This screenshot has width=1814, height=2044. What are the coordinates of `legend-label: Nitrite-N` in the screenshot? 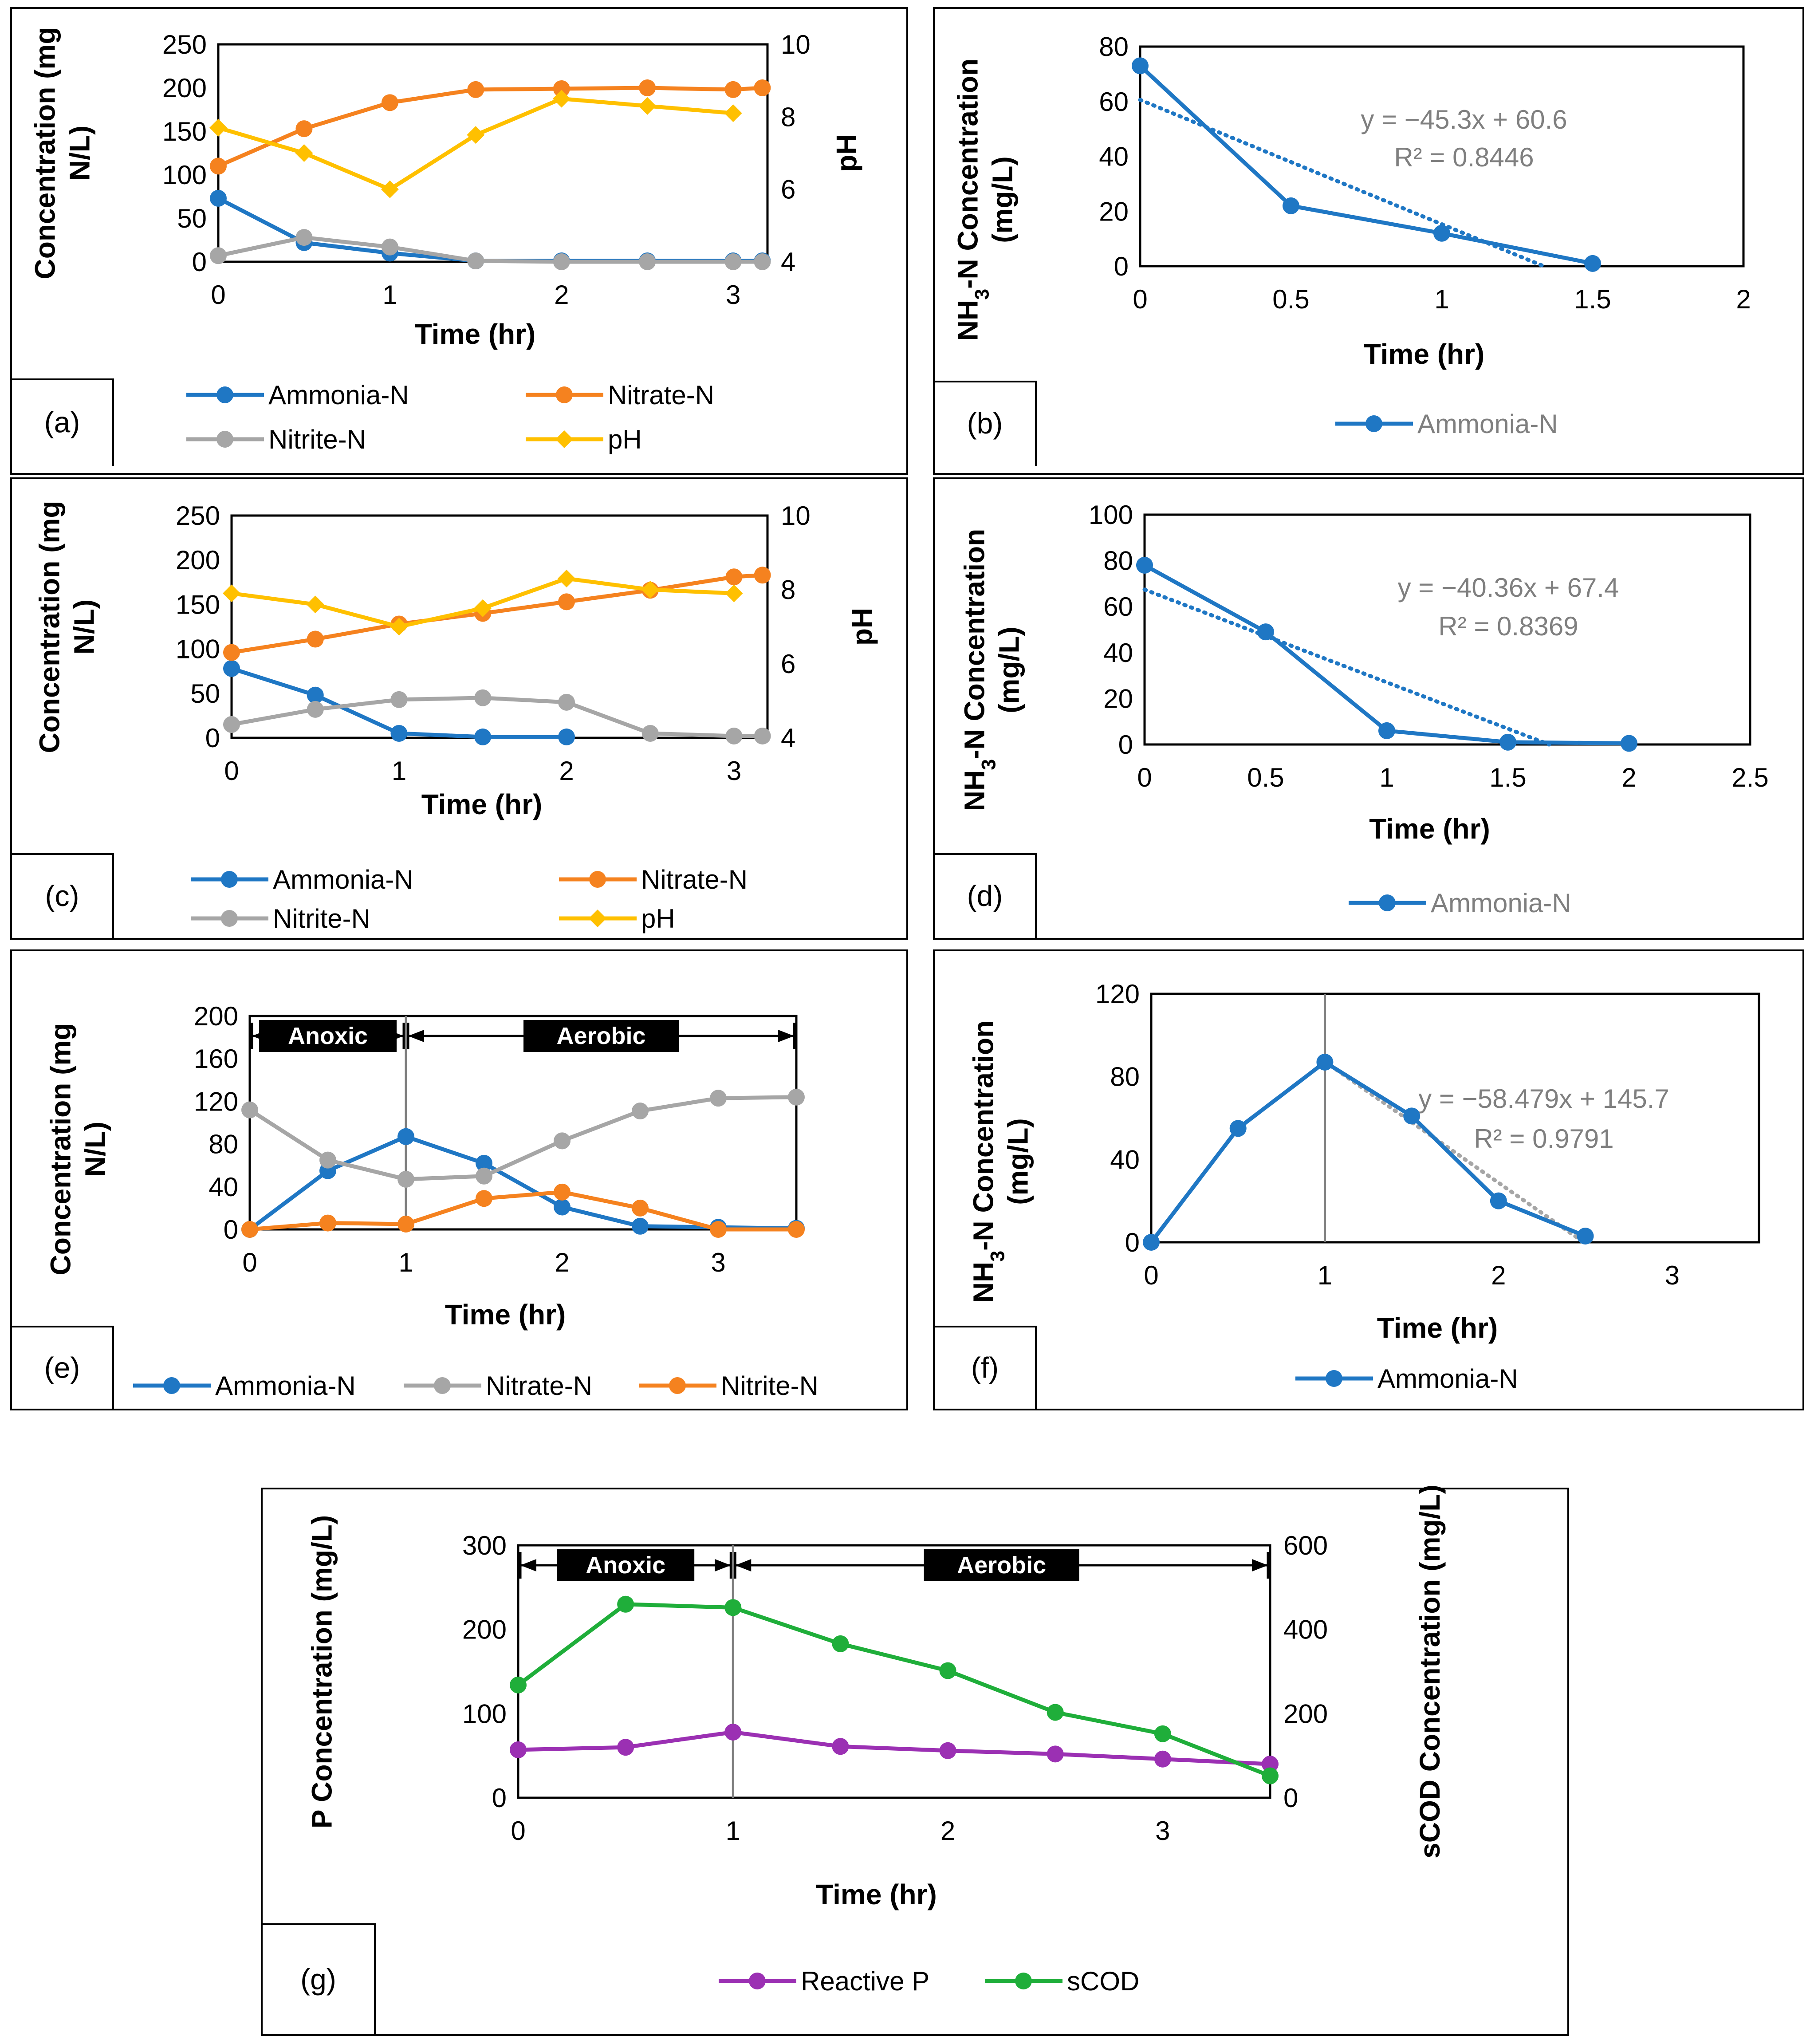 It's located at (322, 918).